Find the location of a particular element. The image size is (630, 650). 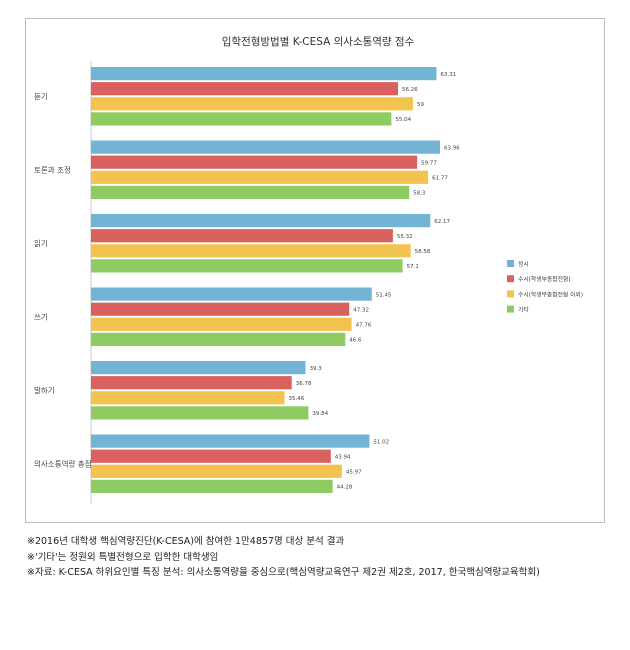

data-label: 43.94 is located at coordinates (343, 458).